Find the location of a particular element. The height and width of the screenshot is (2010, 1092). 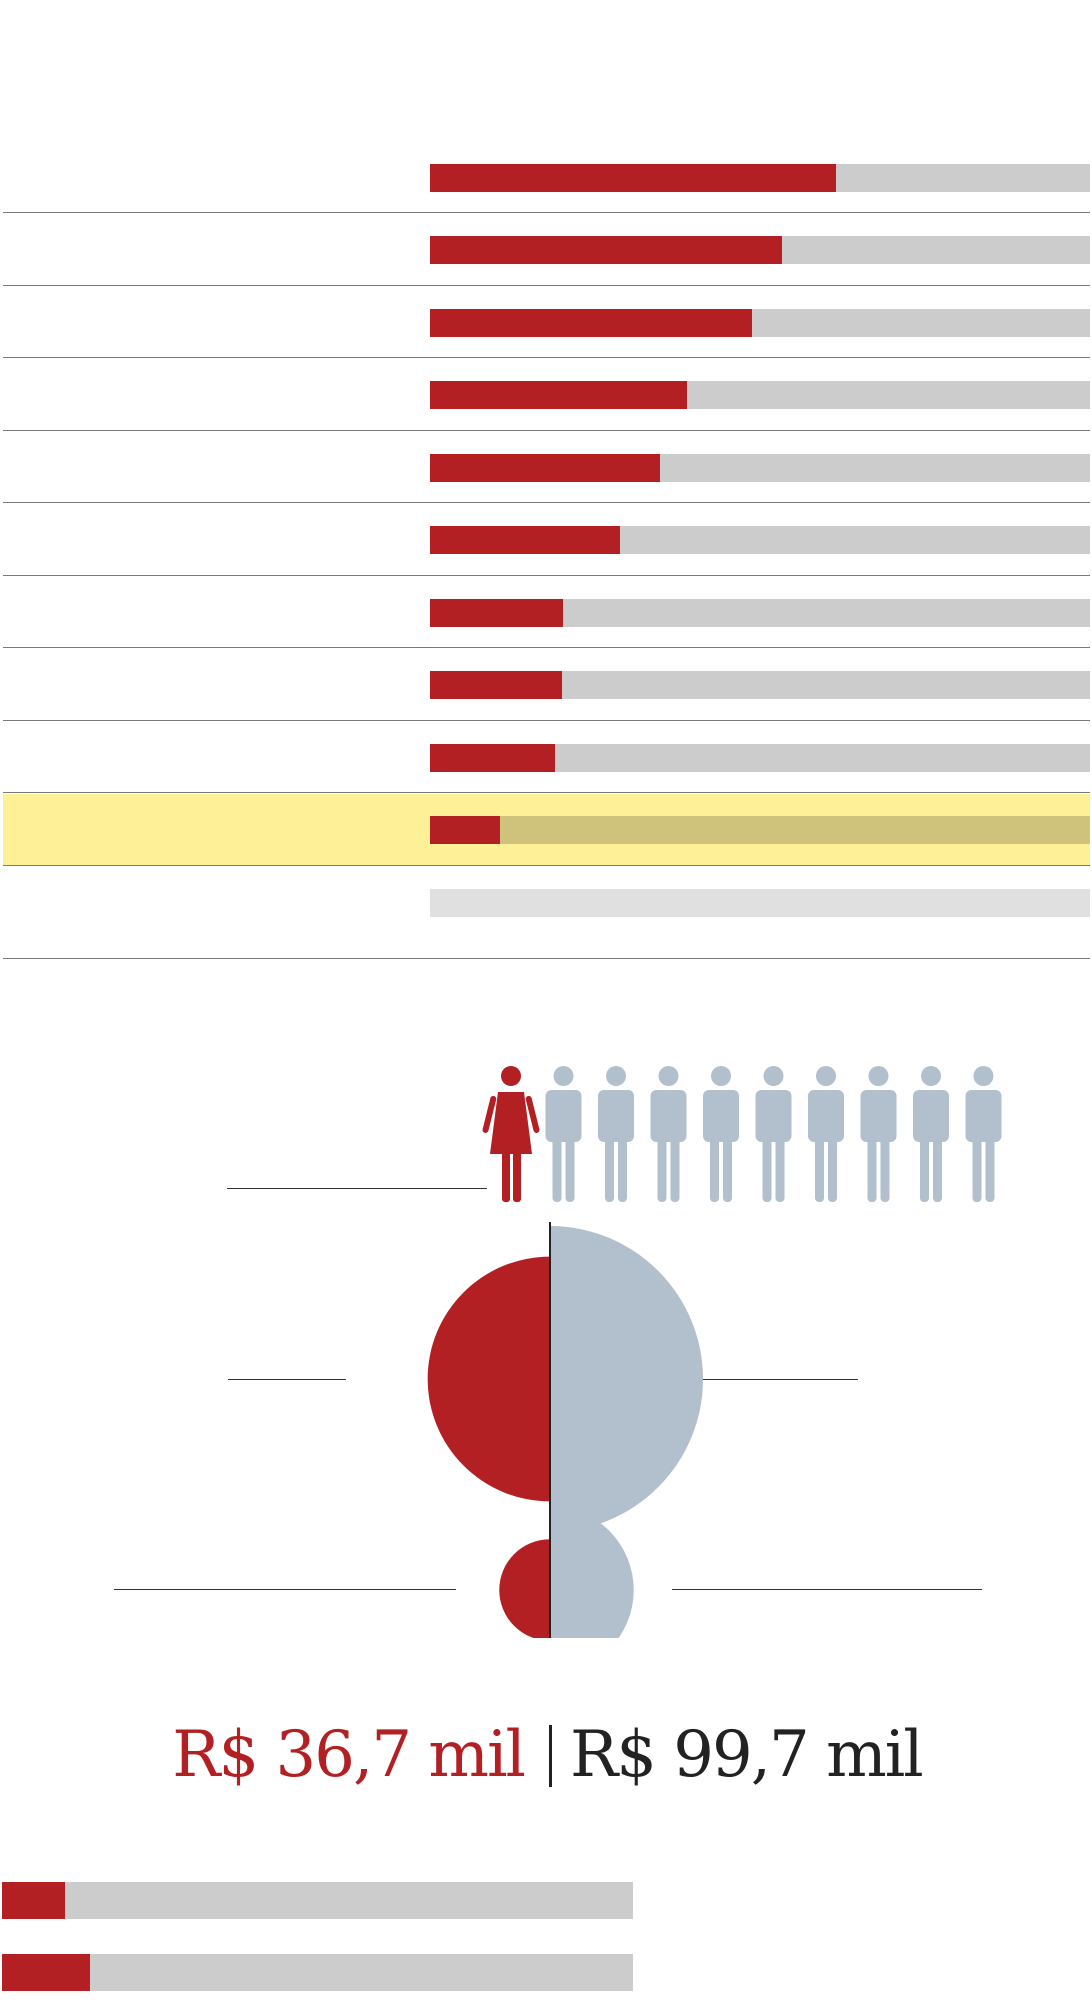

salary-female: R$ 36,7 mil is located at coordinates (349, 1755).